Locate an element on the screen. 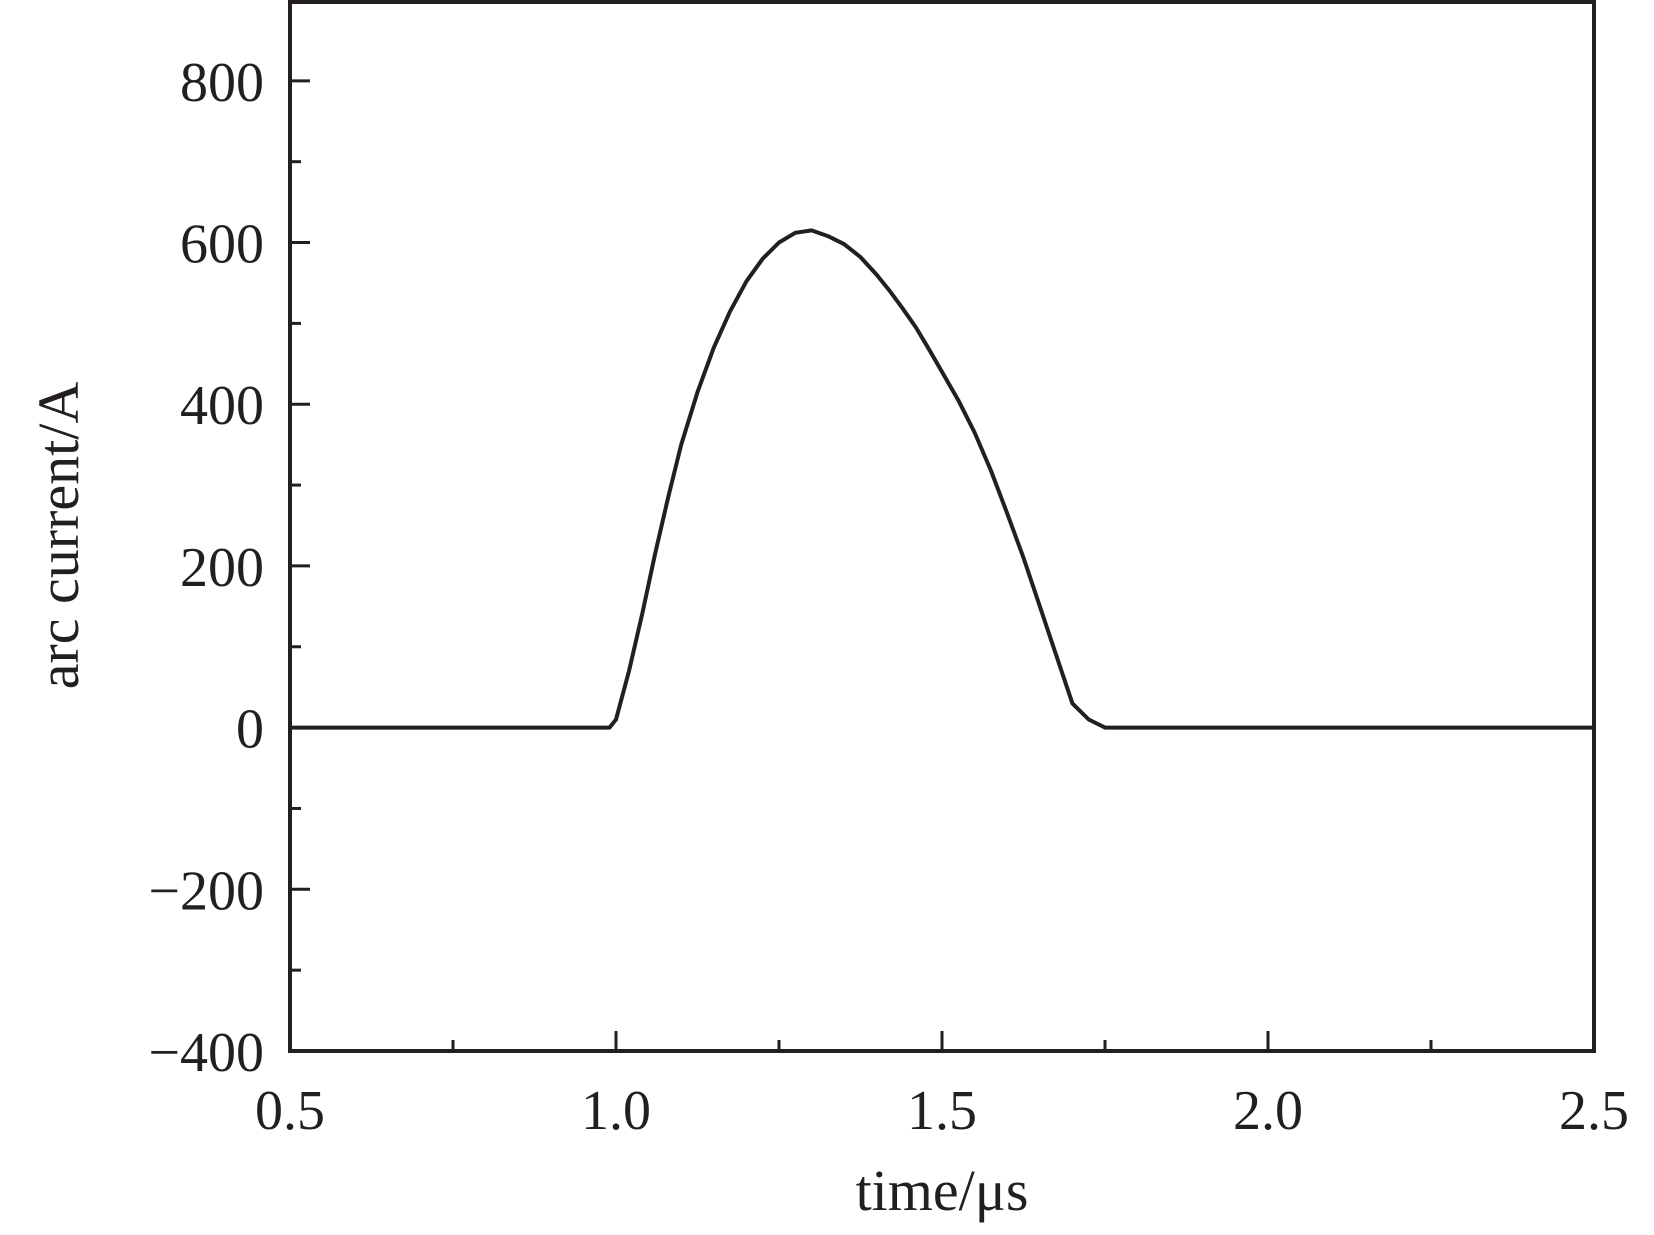 This screenshot has height=1235, width=1654. x-tick-label: 2.5 is located at coordinates (1594, 1111).